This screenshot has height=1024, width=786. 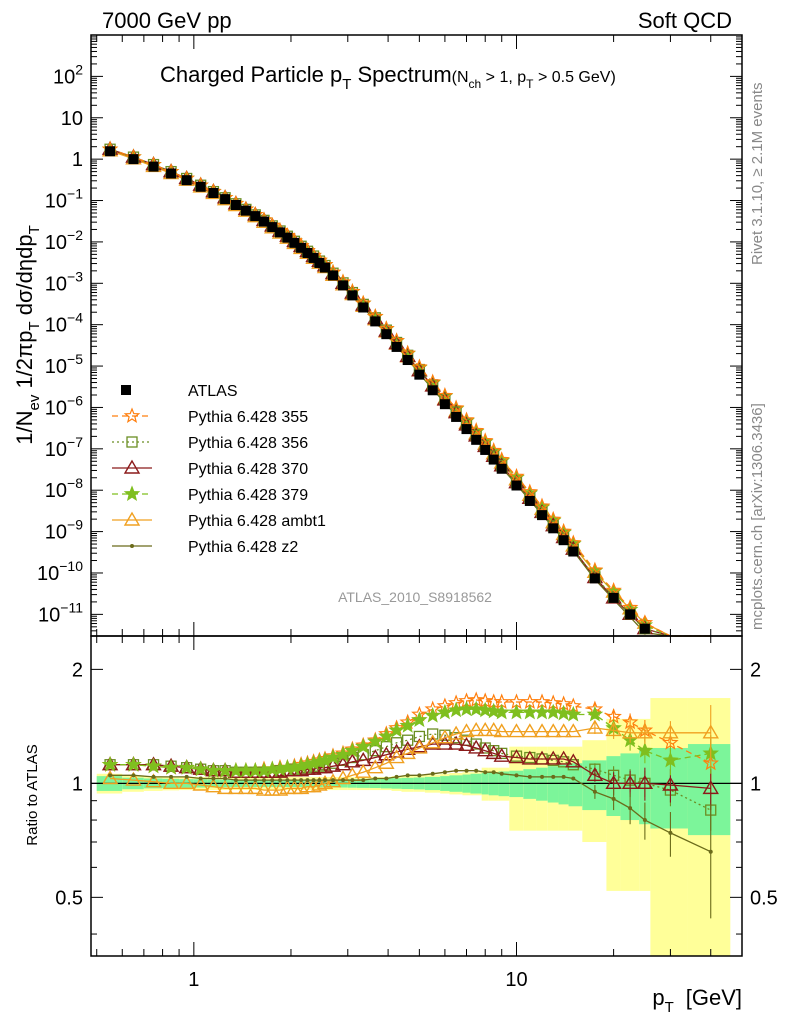 What do you see at coordinates (669, 1007) in the screenshot?
I see `xlabel-sub: T` at bounding box center [669, 1007].